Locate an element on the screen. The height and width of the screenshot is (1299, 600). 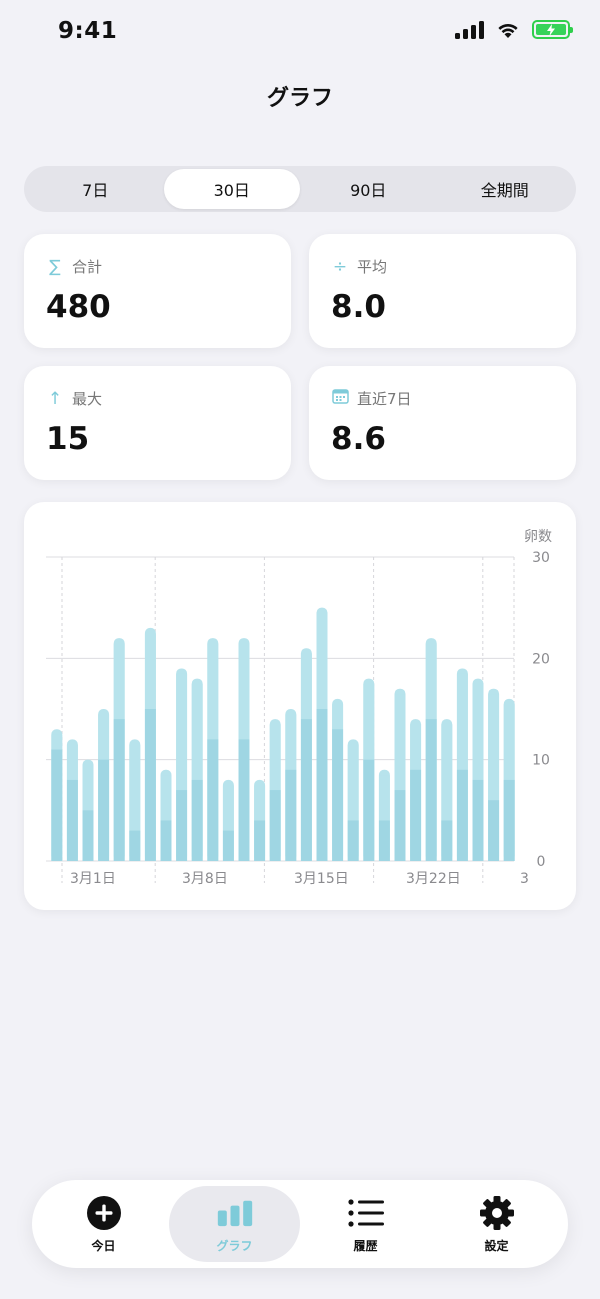
stat-card-max: ↑ 最大 15 is located at coordinates (157, 423).